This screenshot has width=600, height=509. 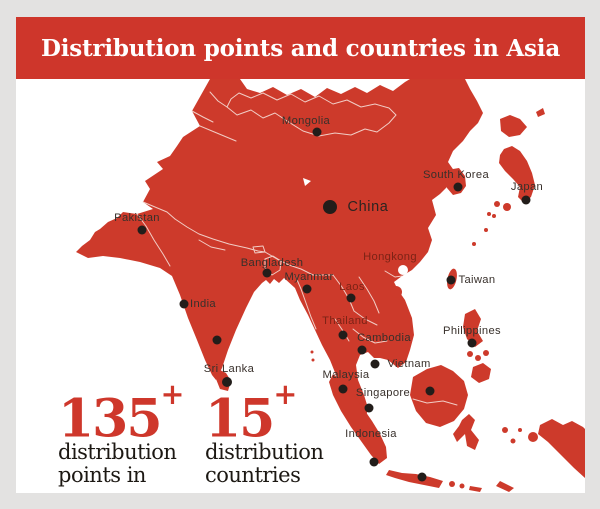 I want to click on stat-distribution-countries: 15+ distribution countries, so click(x=264, y=432).